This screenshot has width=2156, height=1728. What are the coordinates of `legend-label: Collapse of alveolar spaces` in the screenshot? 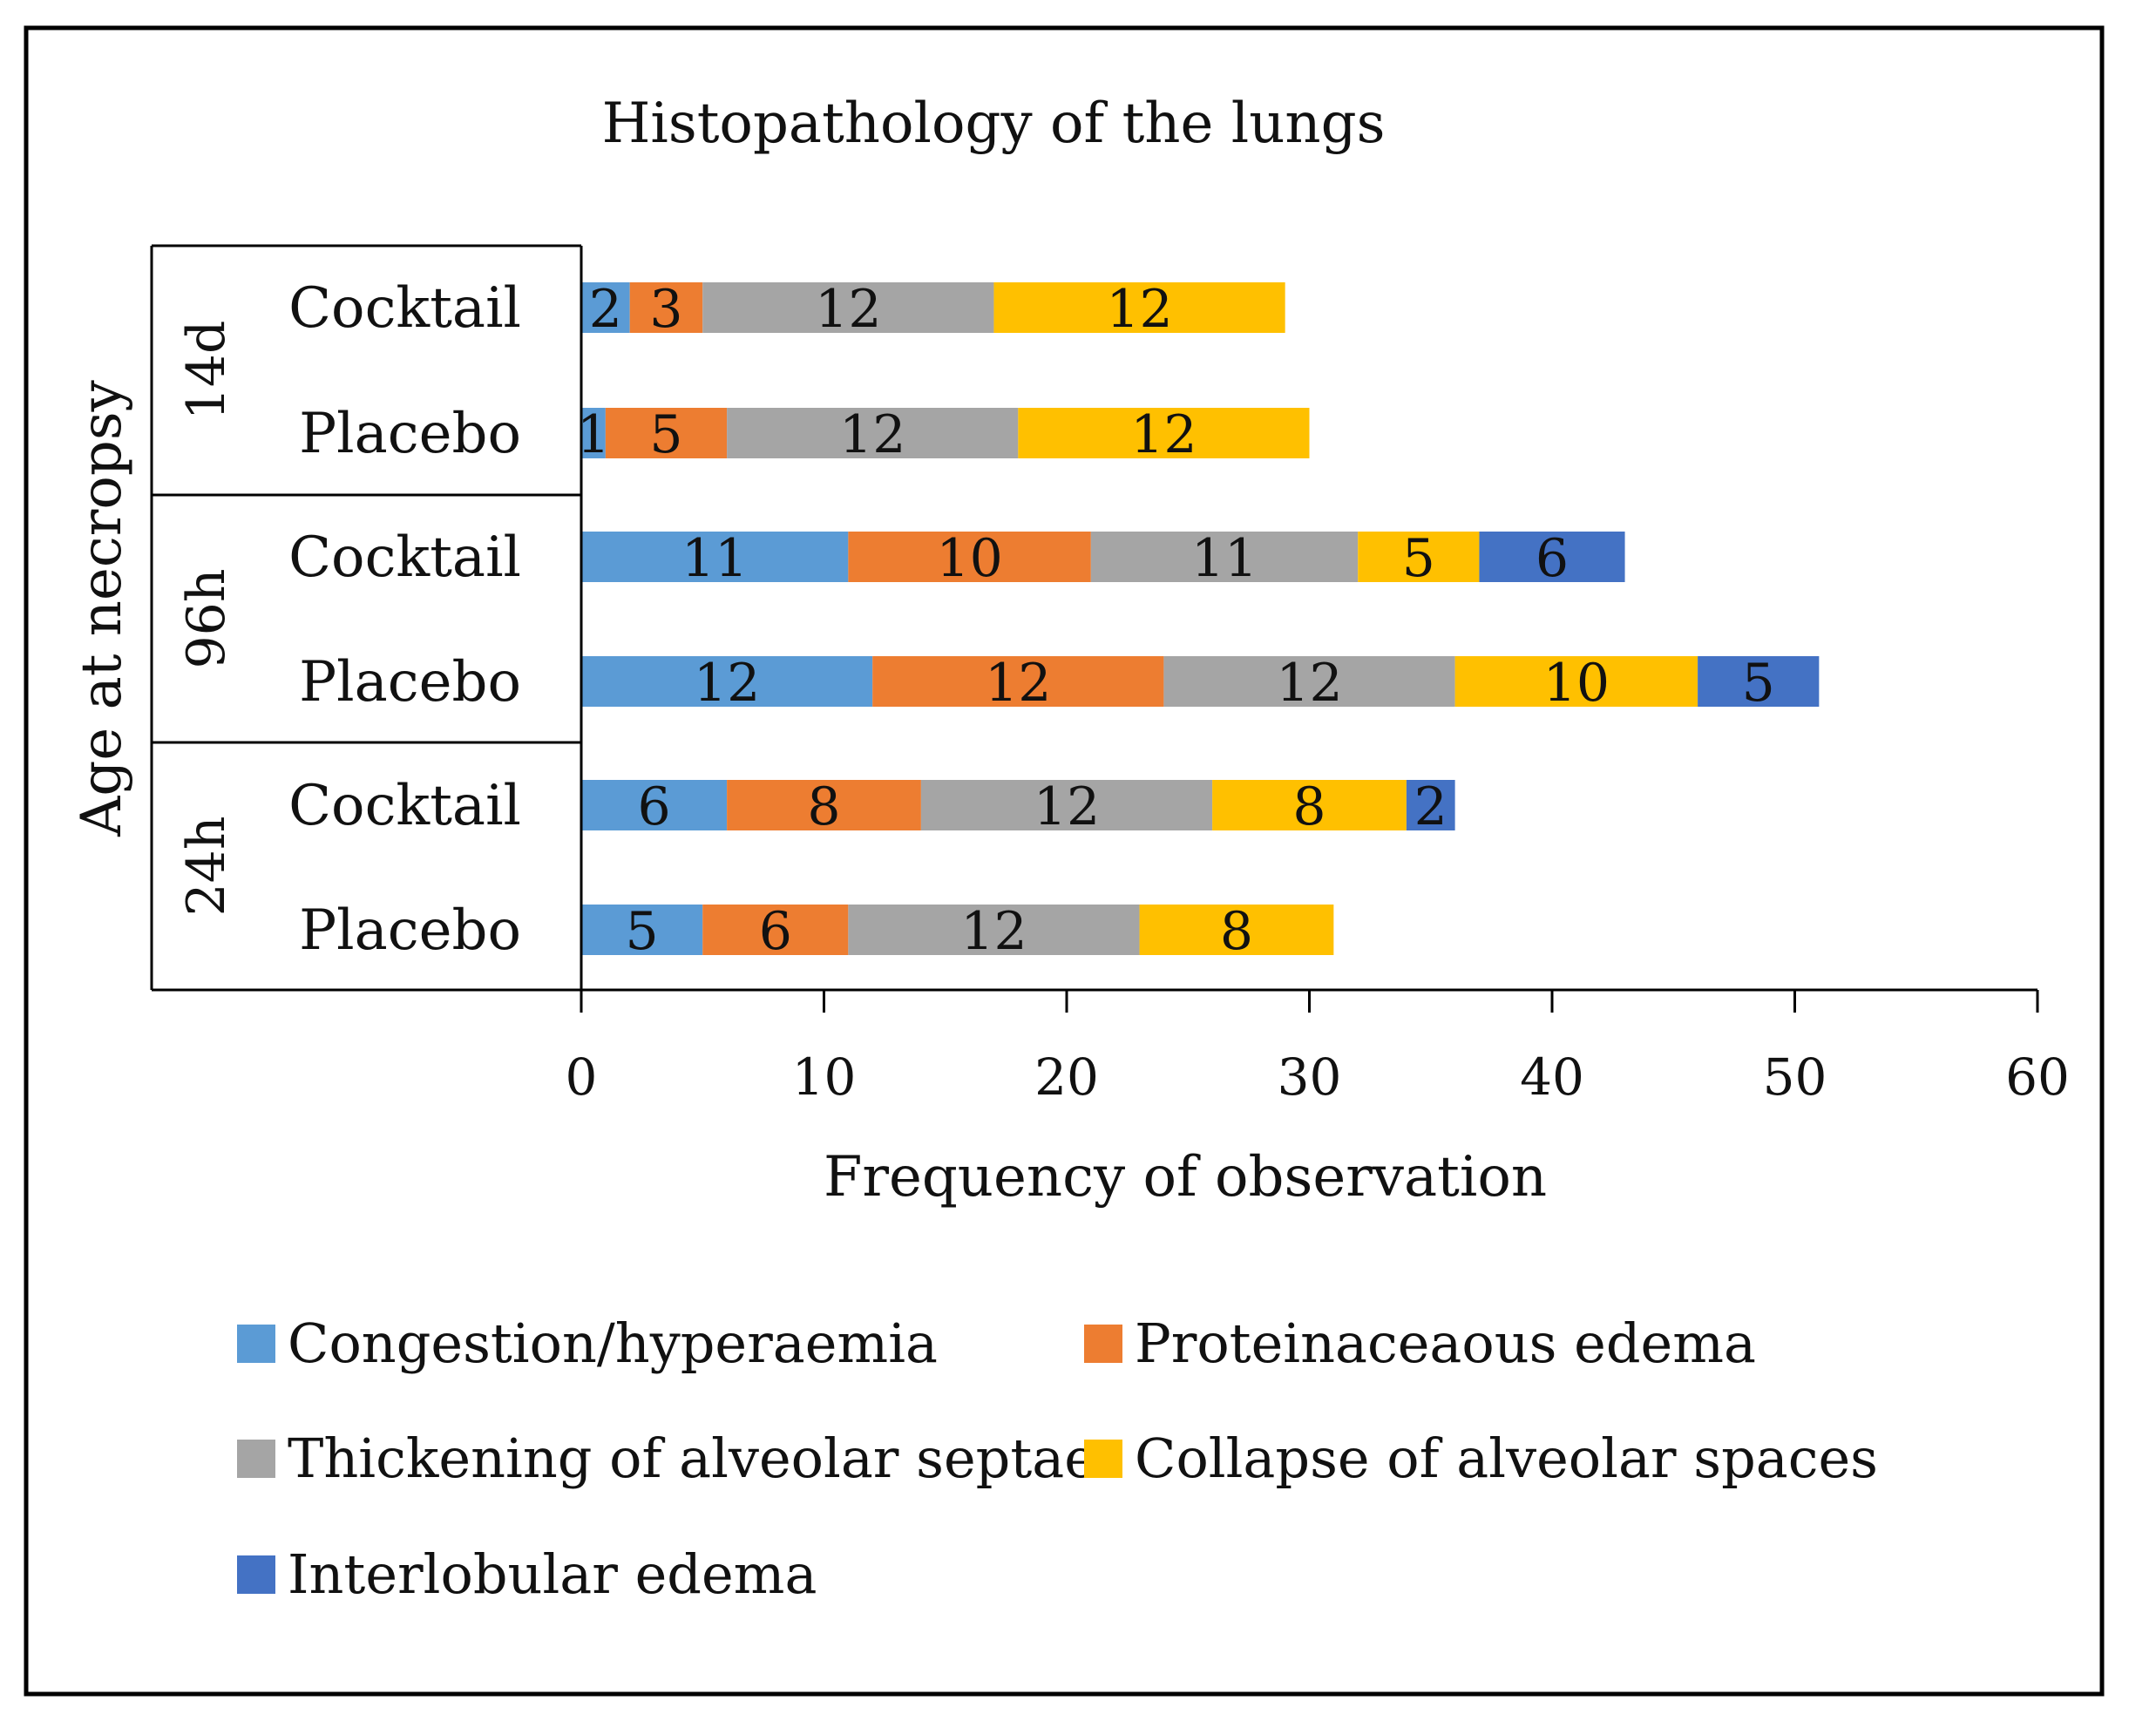 It's located at (1506, 1458).